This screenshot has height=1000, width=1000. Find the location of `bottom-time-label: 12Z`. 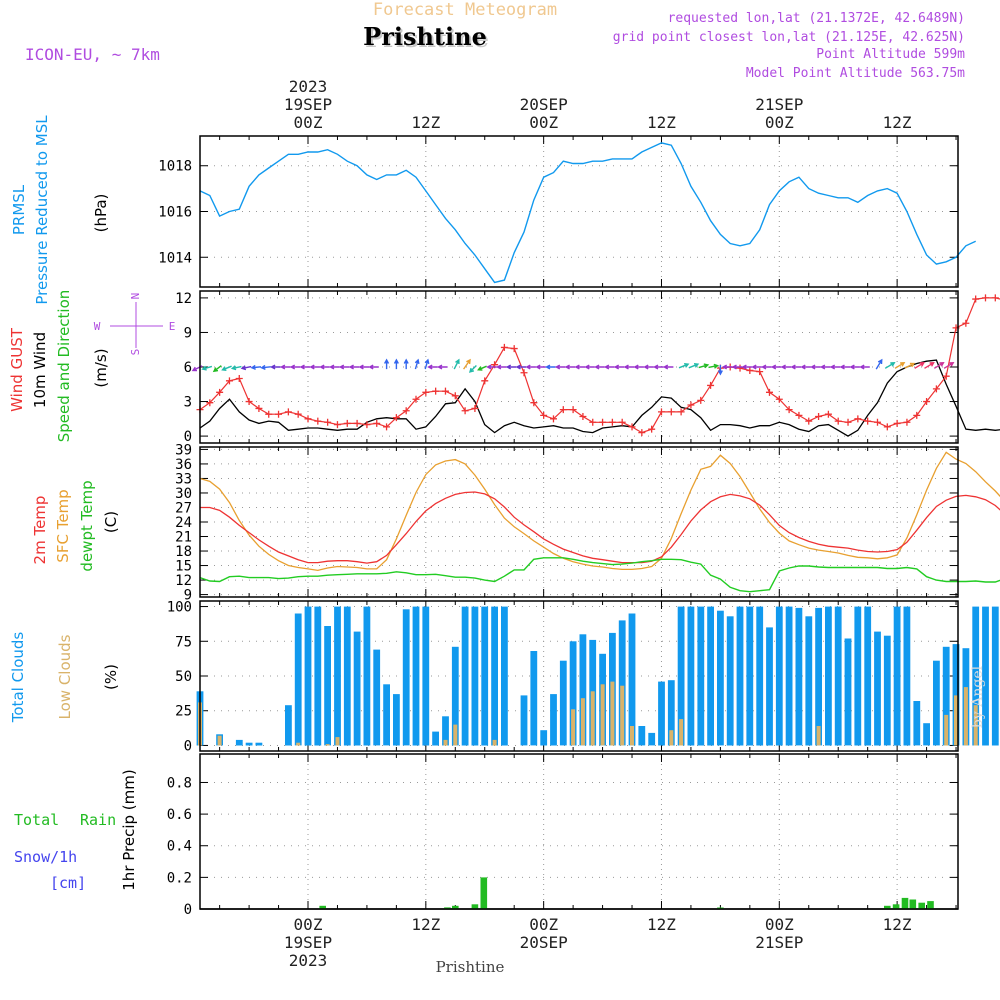

bottom-time-label: 12Z is located at coordinates (425, 924).